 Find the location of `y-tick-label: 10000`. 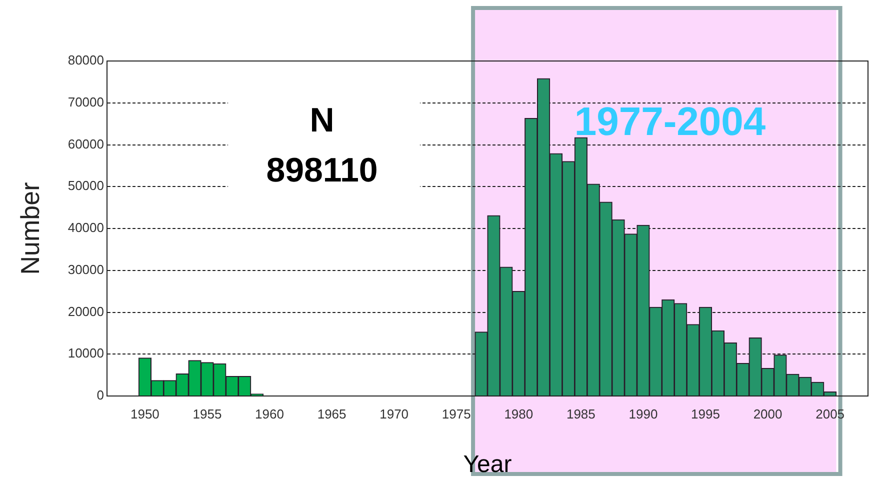

y-tick-label: 10000 is located at coordinates (86, 353).